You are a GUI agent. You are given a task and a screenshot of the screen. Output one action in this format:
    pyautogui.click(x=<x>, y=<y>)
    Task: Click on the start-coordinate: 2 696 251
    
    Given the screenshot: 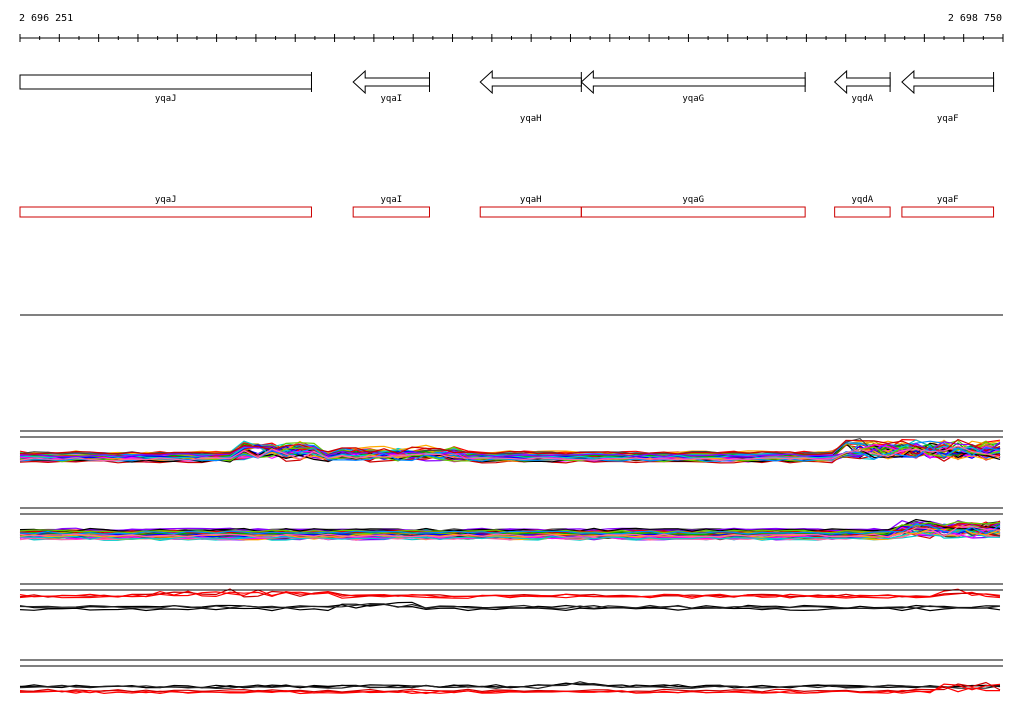 What is the action you would take?
    pyautogui.click(x=46, y=18)
    